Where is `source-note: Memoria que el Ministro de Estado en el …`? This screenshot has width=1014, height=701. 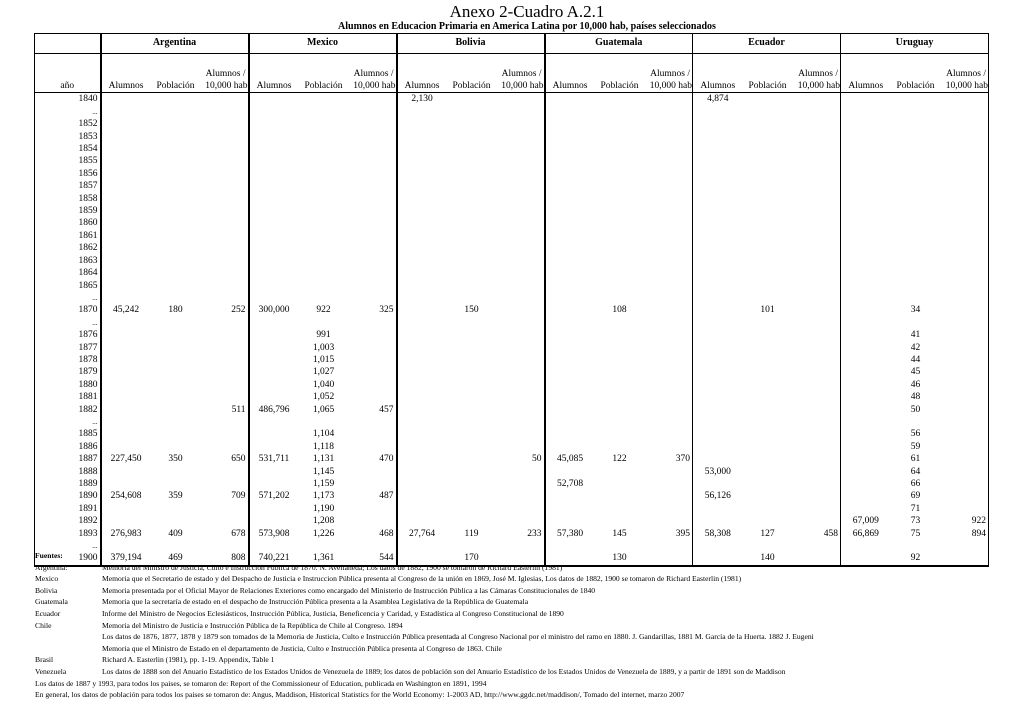 source-note: Memoria que el Ministro de Estado en el … is located at coordinates (424, 649).